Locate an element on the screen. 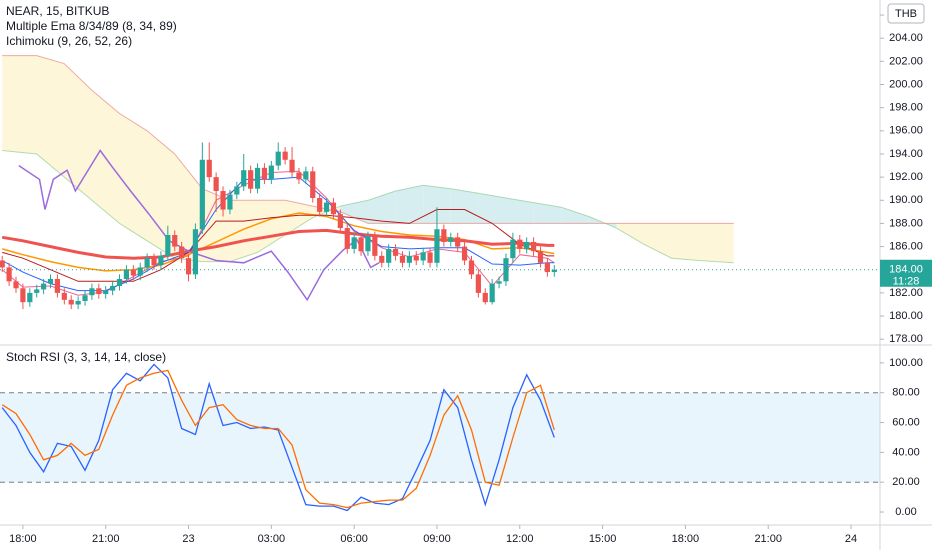 This screenshot has width=932, height=550. y-tick-label: 182.00 is located at coordinates (906, 293).